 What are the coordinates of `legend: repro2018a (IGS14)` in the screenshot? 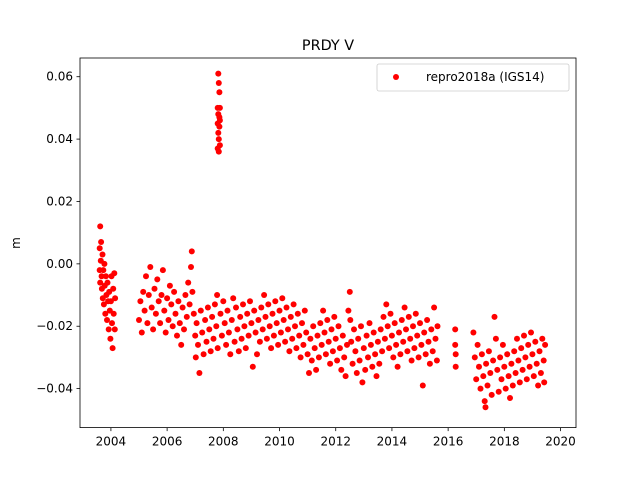 It's located at (473, 77).